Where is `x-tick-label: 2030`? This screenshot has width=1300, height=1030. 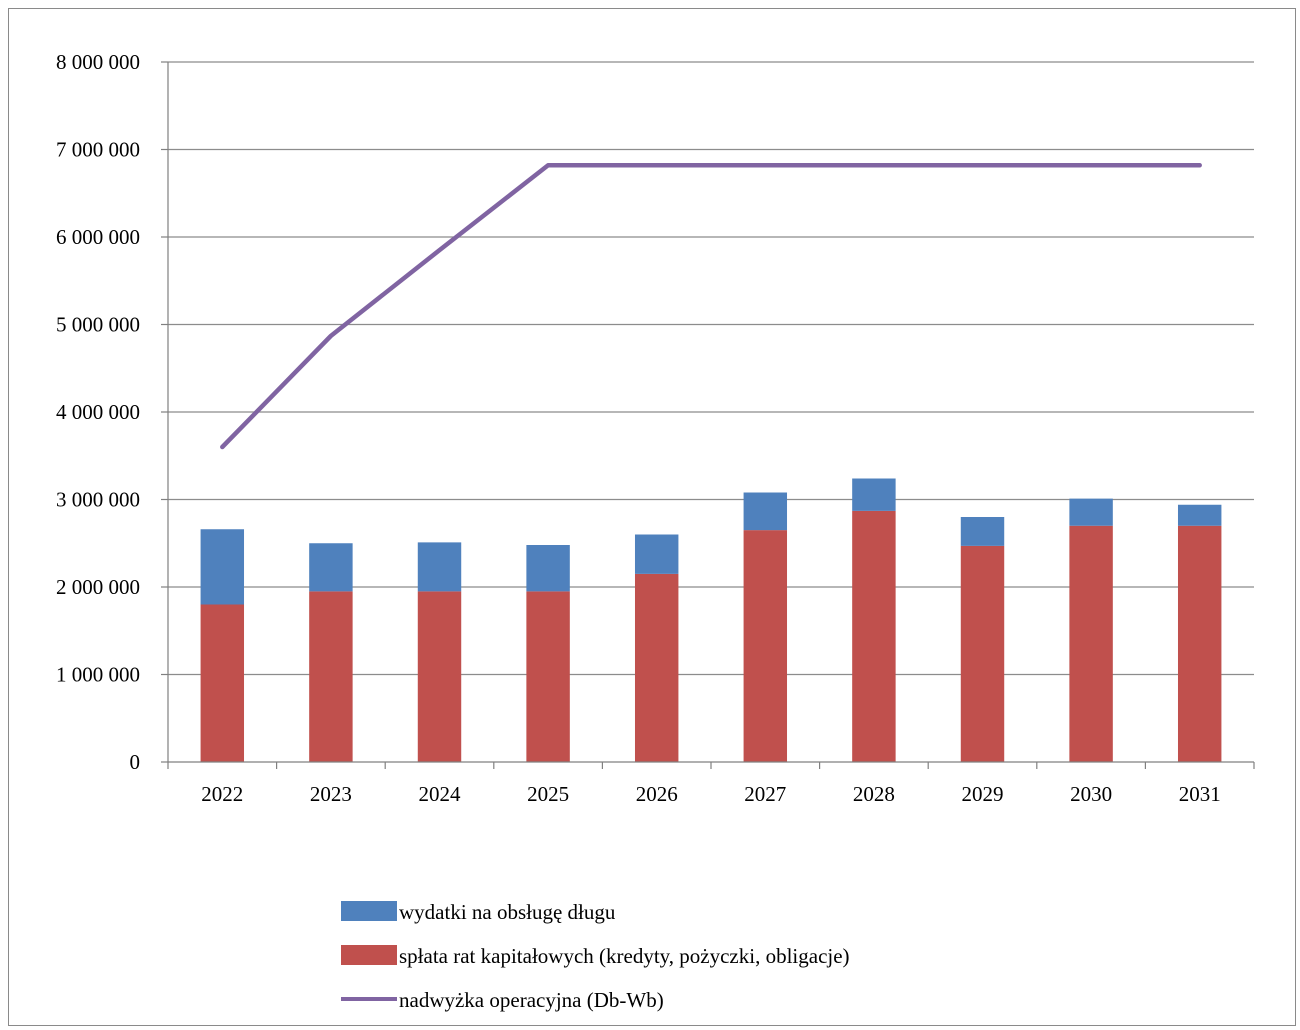
x-tick-label: 2030 is located at coordinates (1091, 794).